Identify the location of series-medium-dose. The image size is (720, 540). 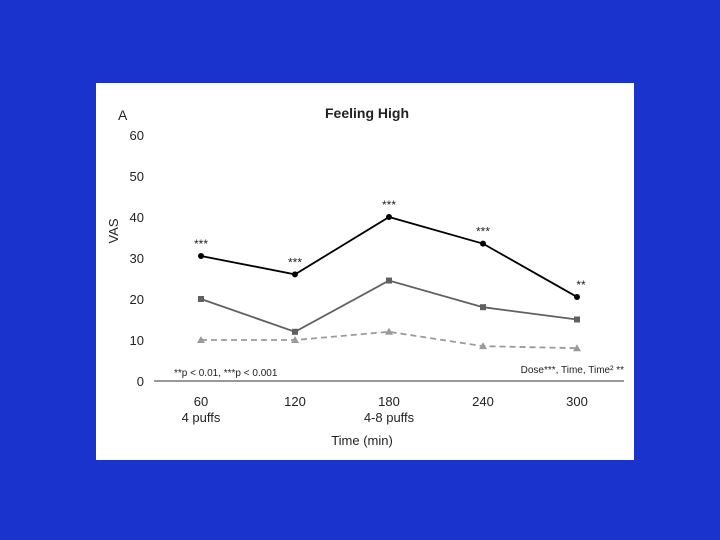
(389, 306).